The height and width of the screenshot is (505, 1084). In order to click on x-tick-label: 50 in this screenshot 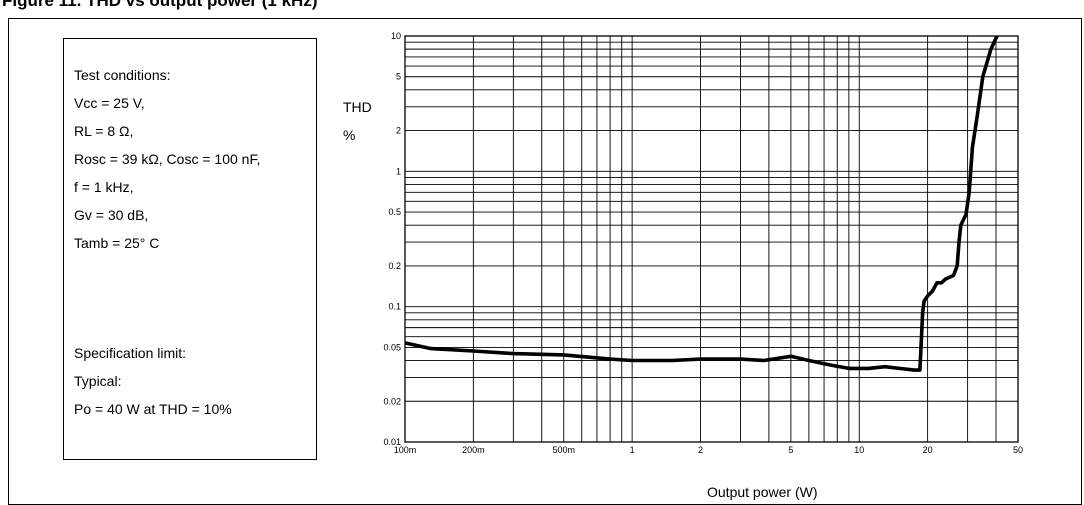, I will do `click(1018, 450)`.